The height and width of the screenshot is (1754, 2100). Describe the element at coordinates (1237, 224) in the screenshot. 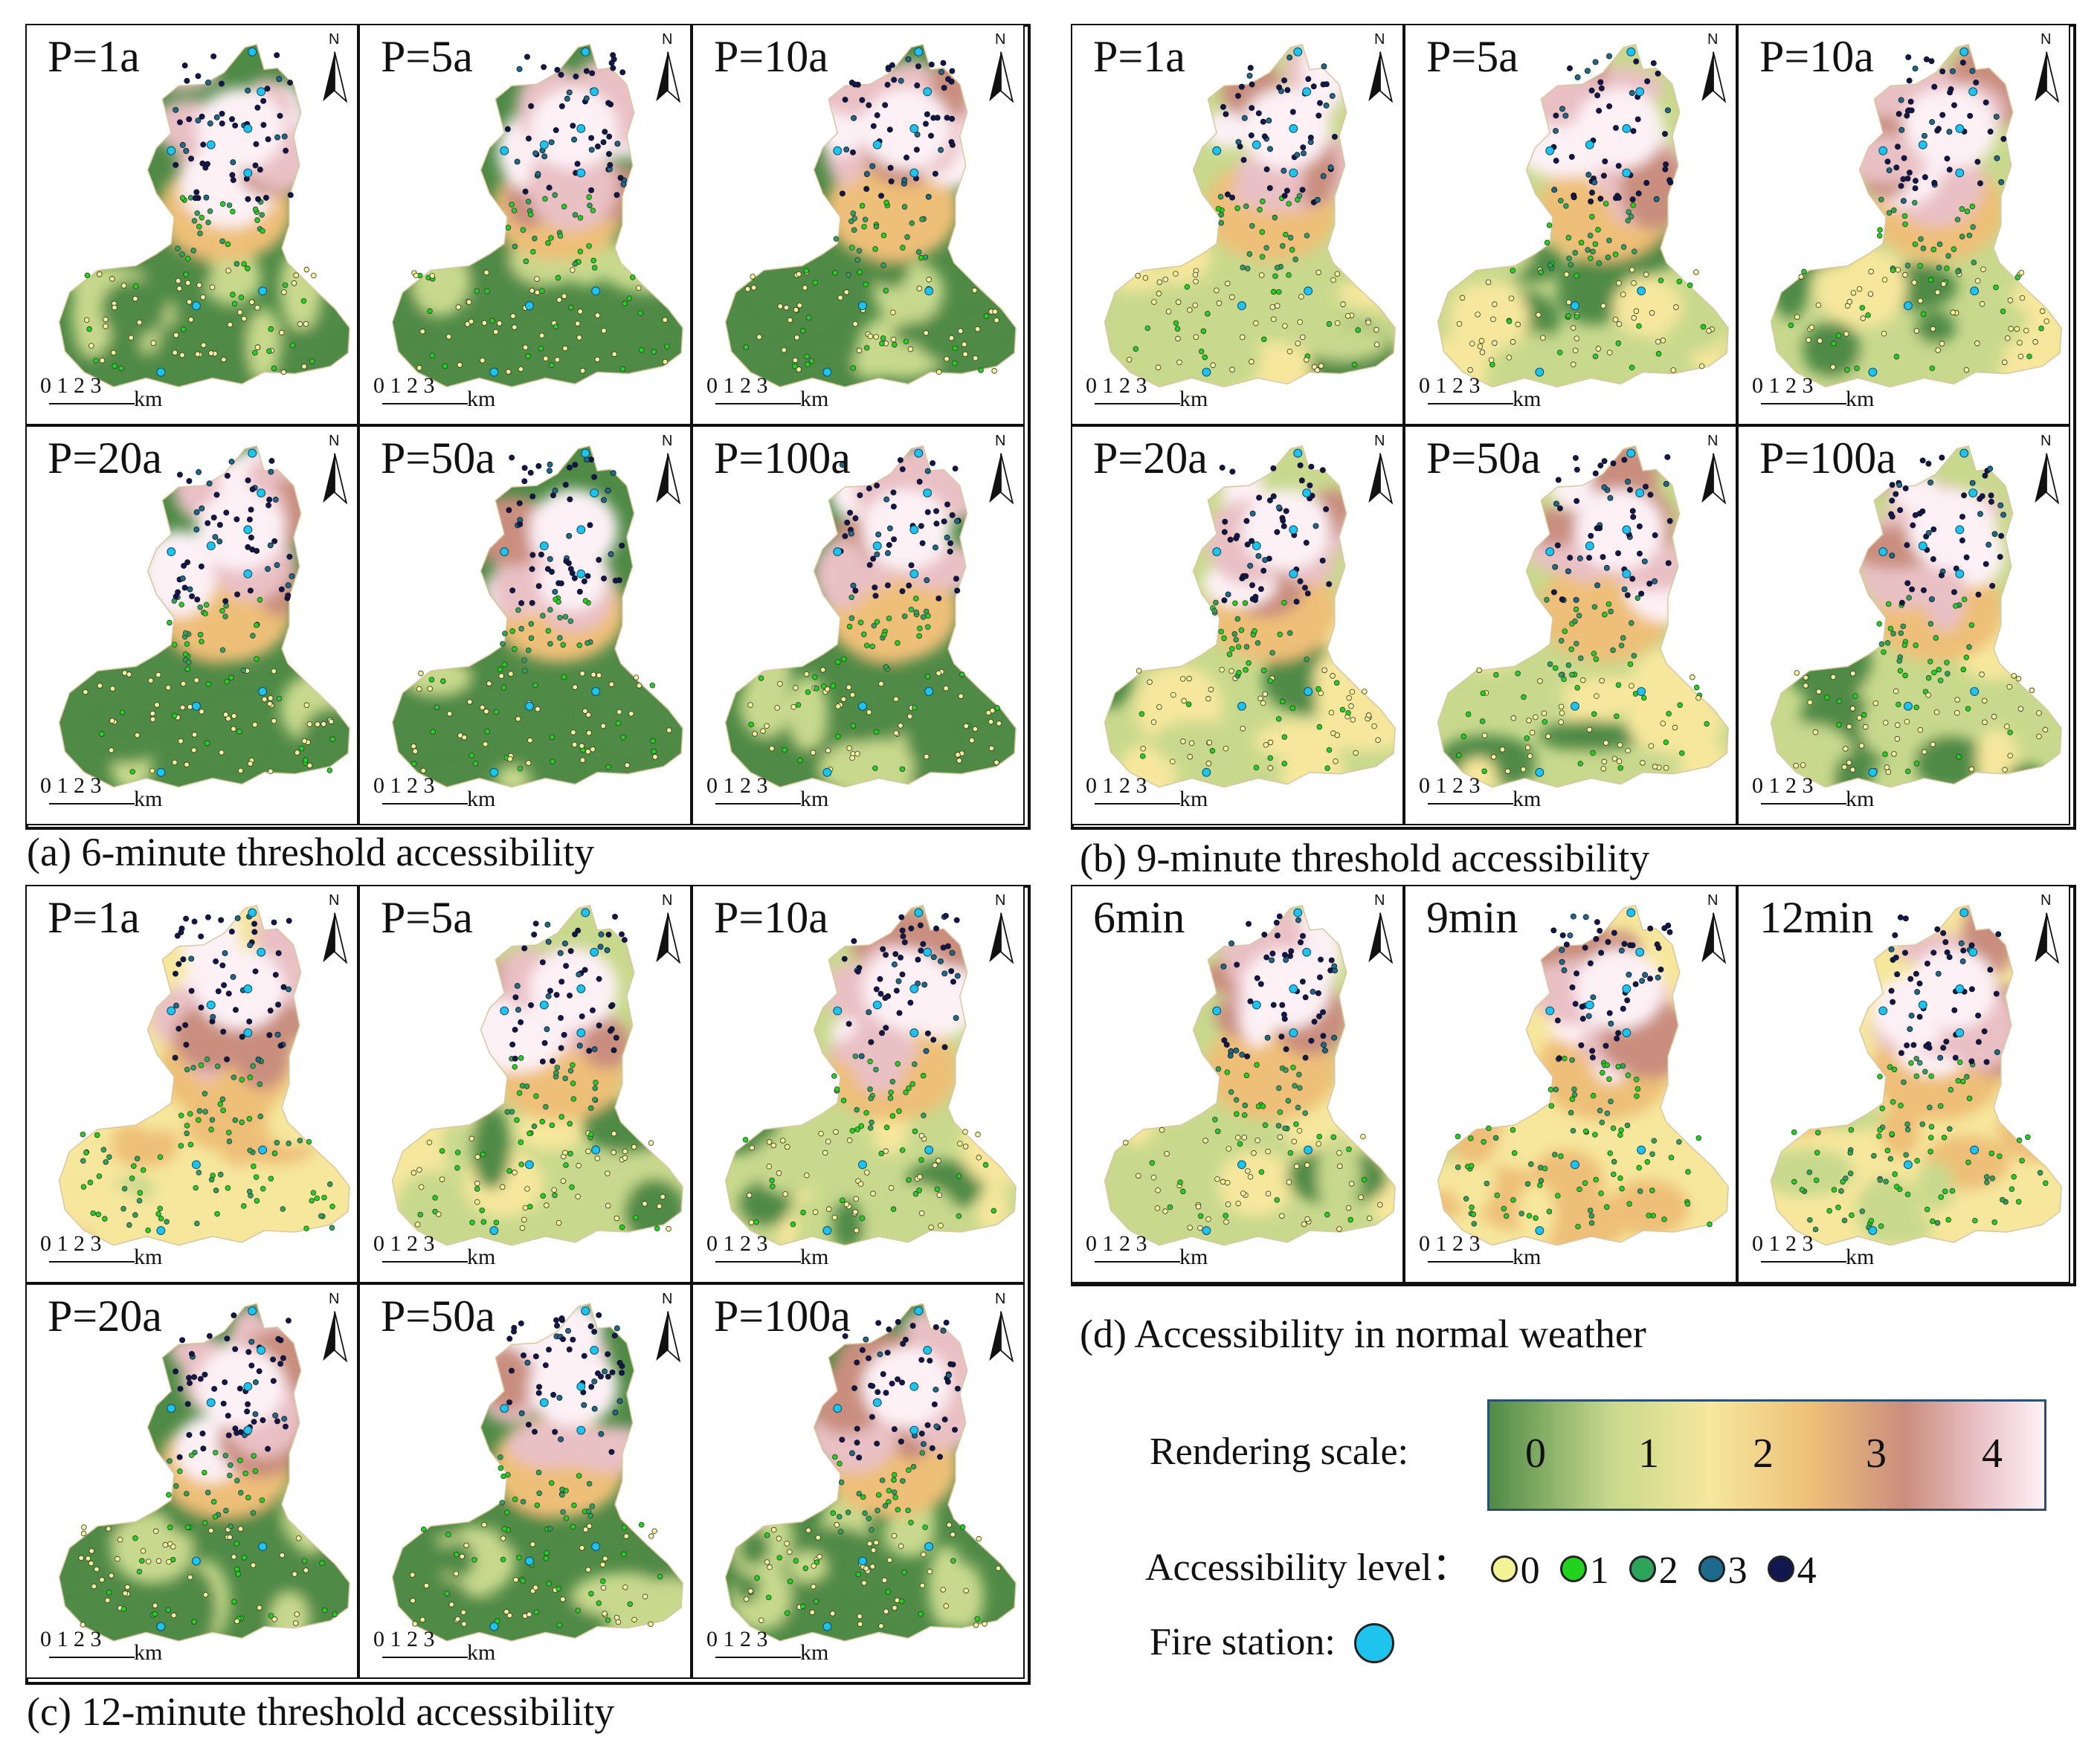

I see `map-panel: P=1a N 0 1 2 3 km` at that location.